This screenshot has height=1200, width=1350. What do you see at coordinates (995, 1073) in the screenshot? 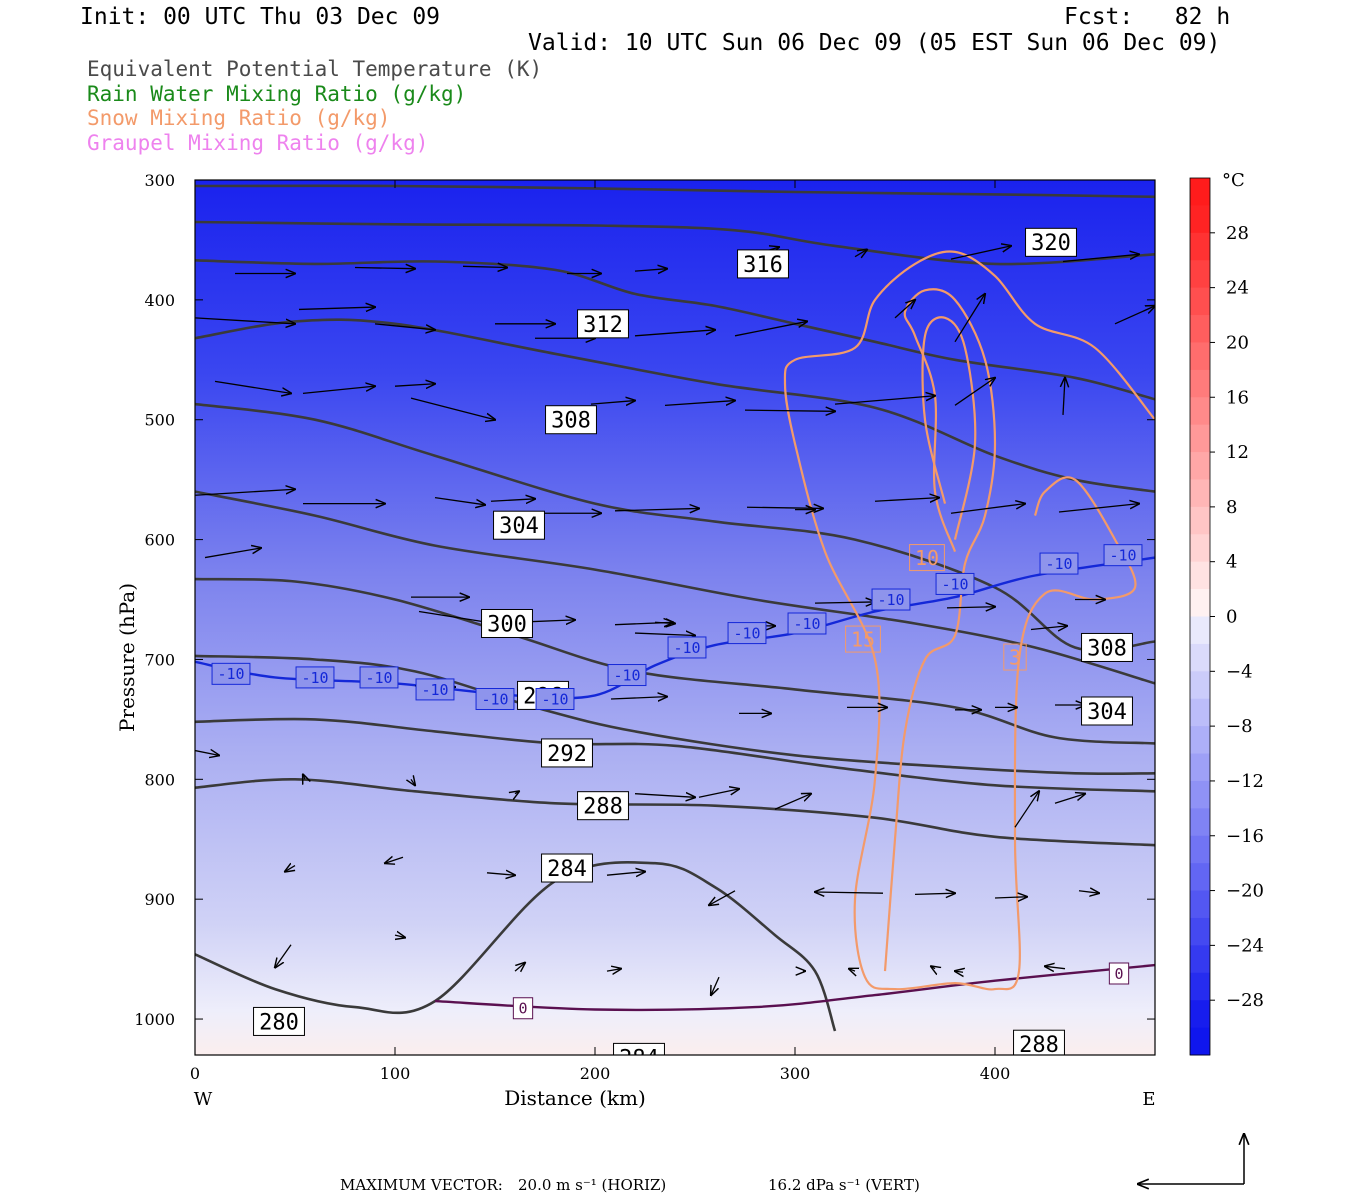
I see `x-tick-label: 400` at bounding box center [995, 1073].